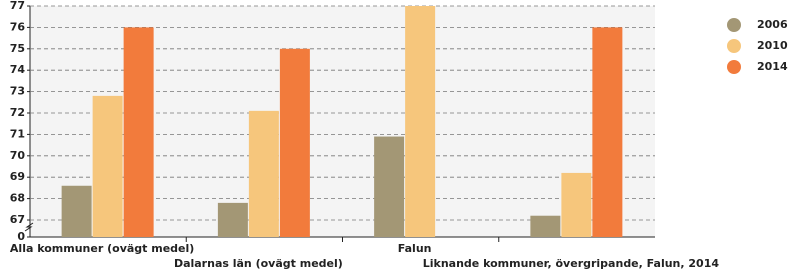  What do you see at coordinates (17, 198) in the screenshot?
I see `y-tick-label: 68` at bounding box center [17, 198].